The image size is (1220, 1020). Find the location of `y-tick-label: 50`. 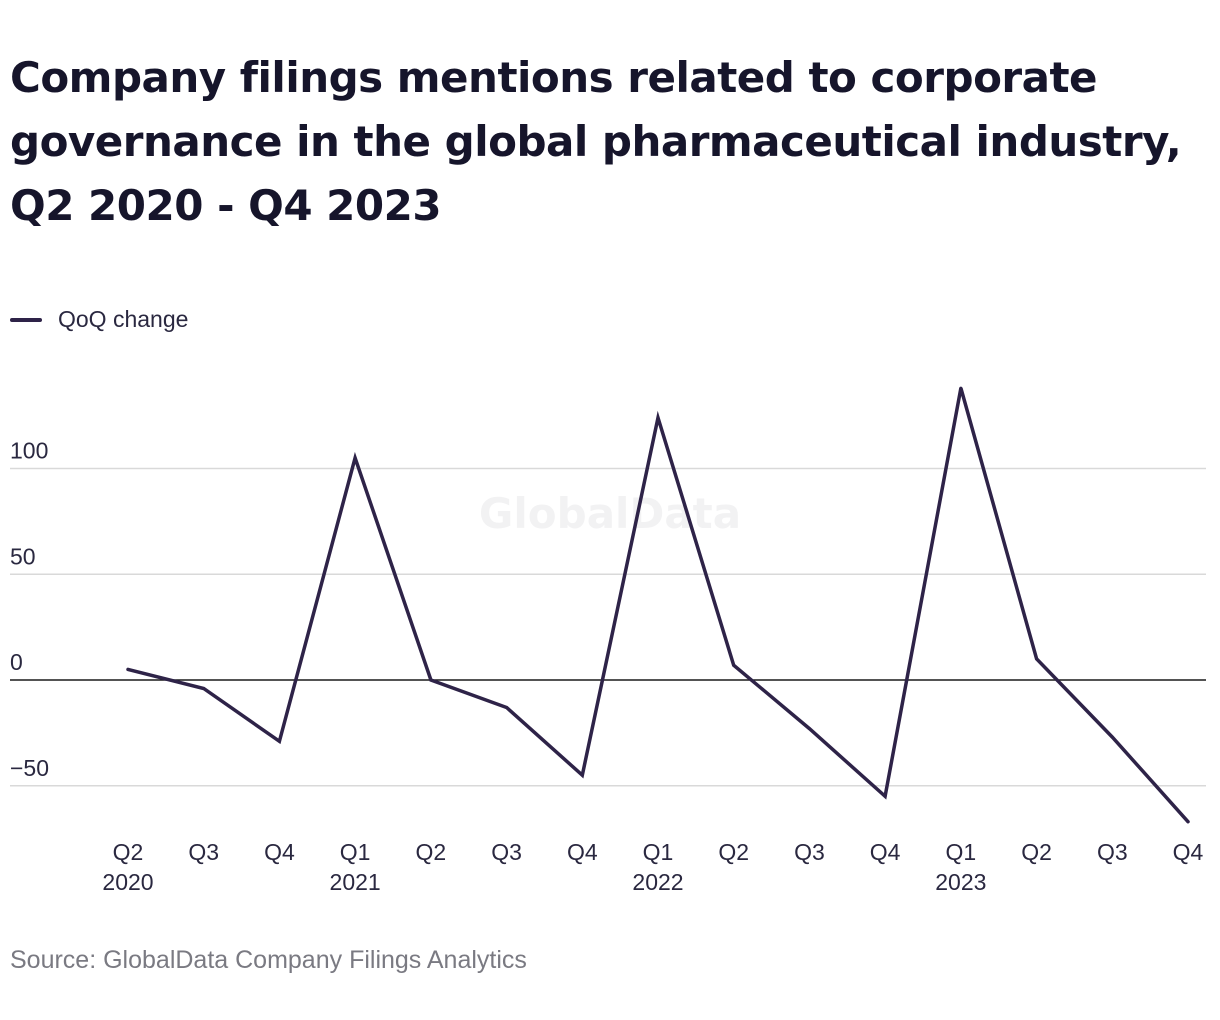

y-tick-label: 50 is located at coordinates (23, 556).